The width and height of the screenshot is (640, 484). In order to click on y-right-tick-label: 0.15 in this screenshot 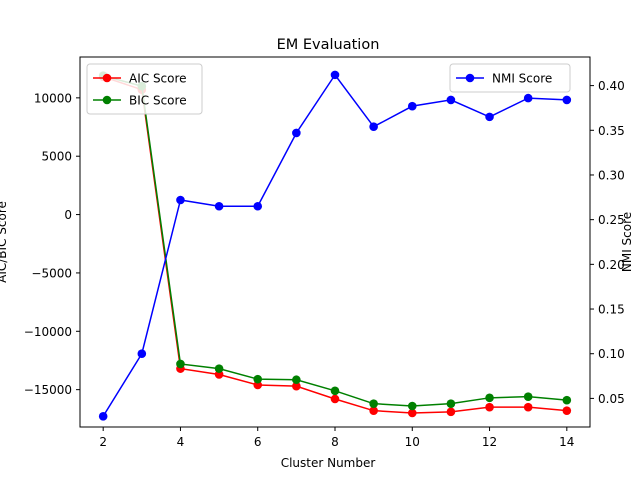, I will do `click(611, 310)`.